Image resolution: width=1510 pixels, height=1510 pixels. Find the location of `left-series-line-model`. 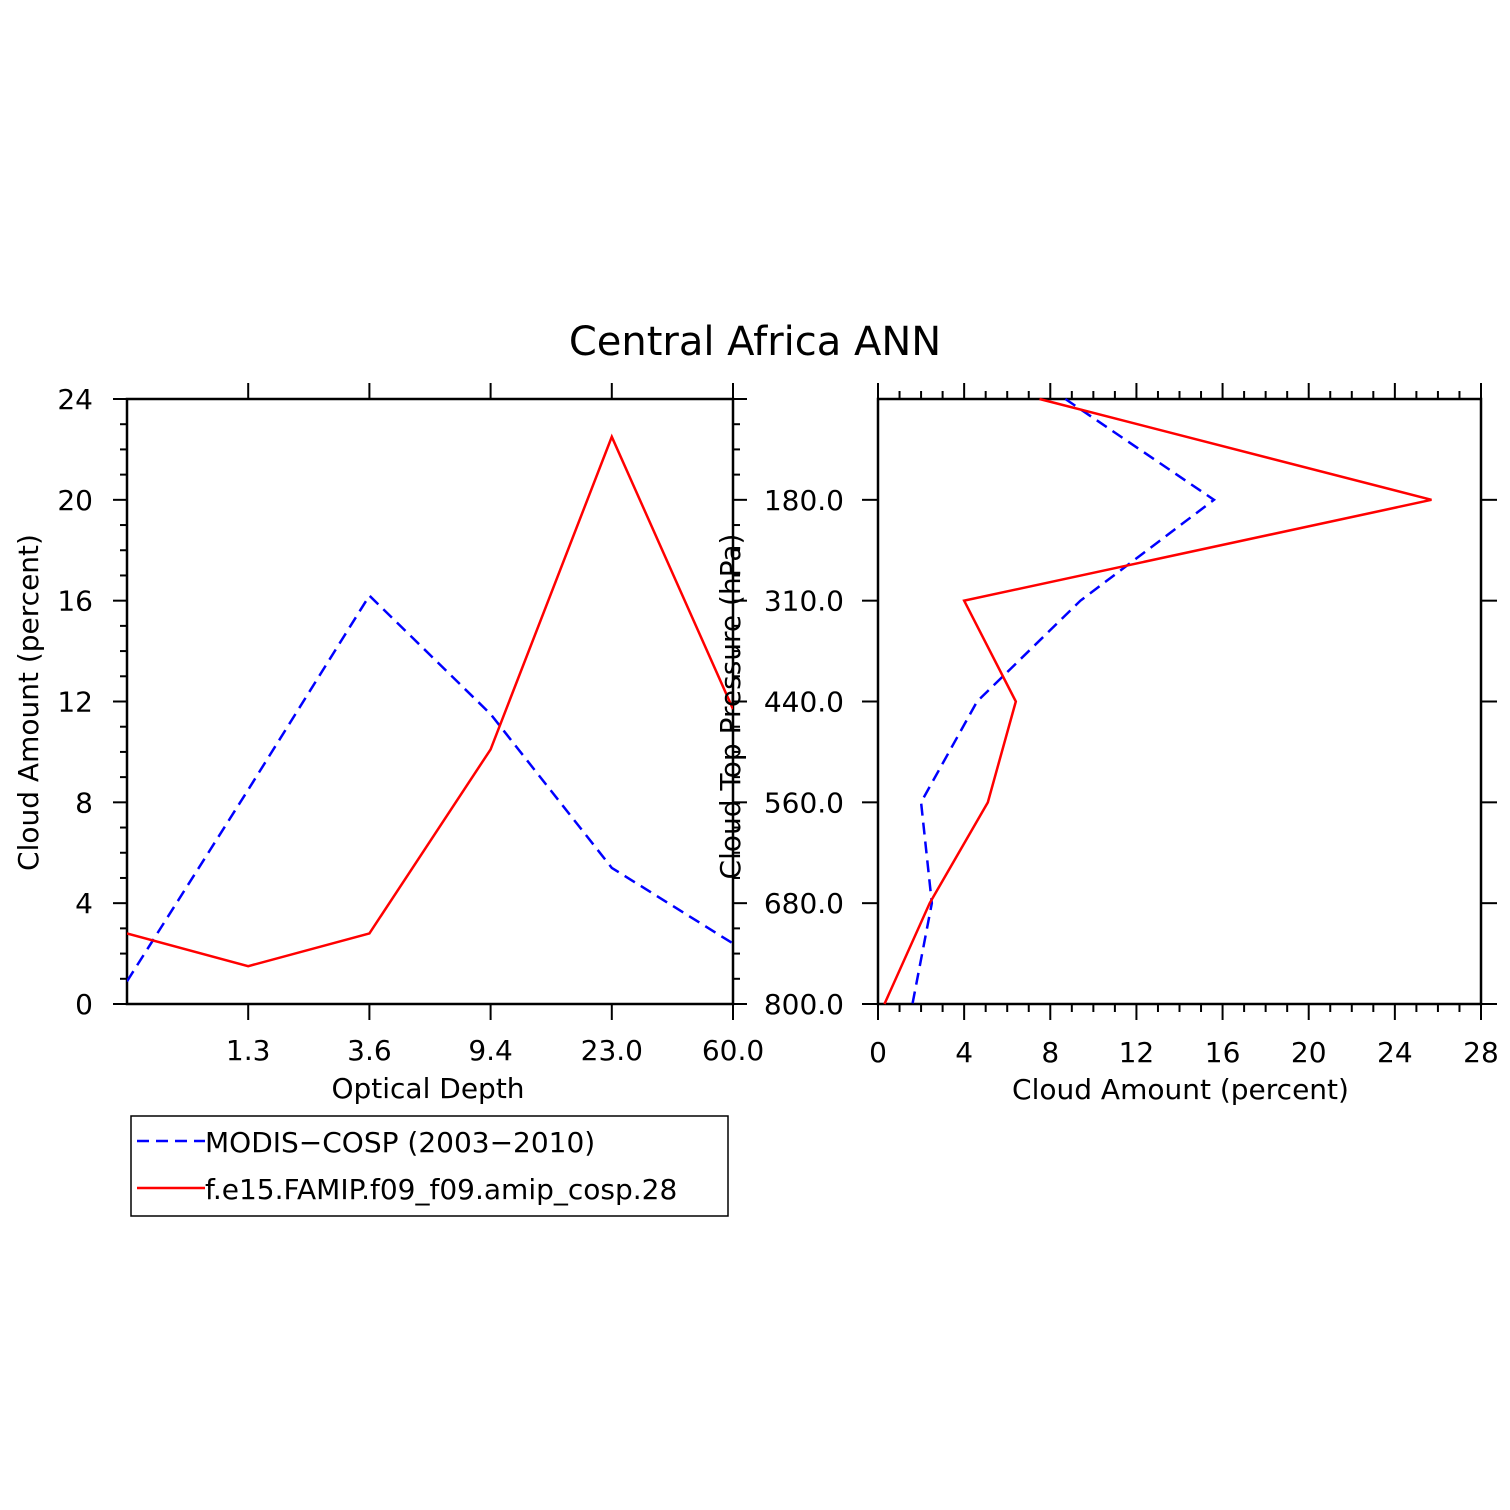

left-series-line-model is located at coordinates (430, 700).